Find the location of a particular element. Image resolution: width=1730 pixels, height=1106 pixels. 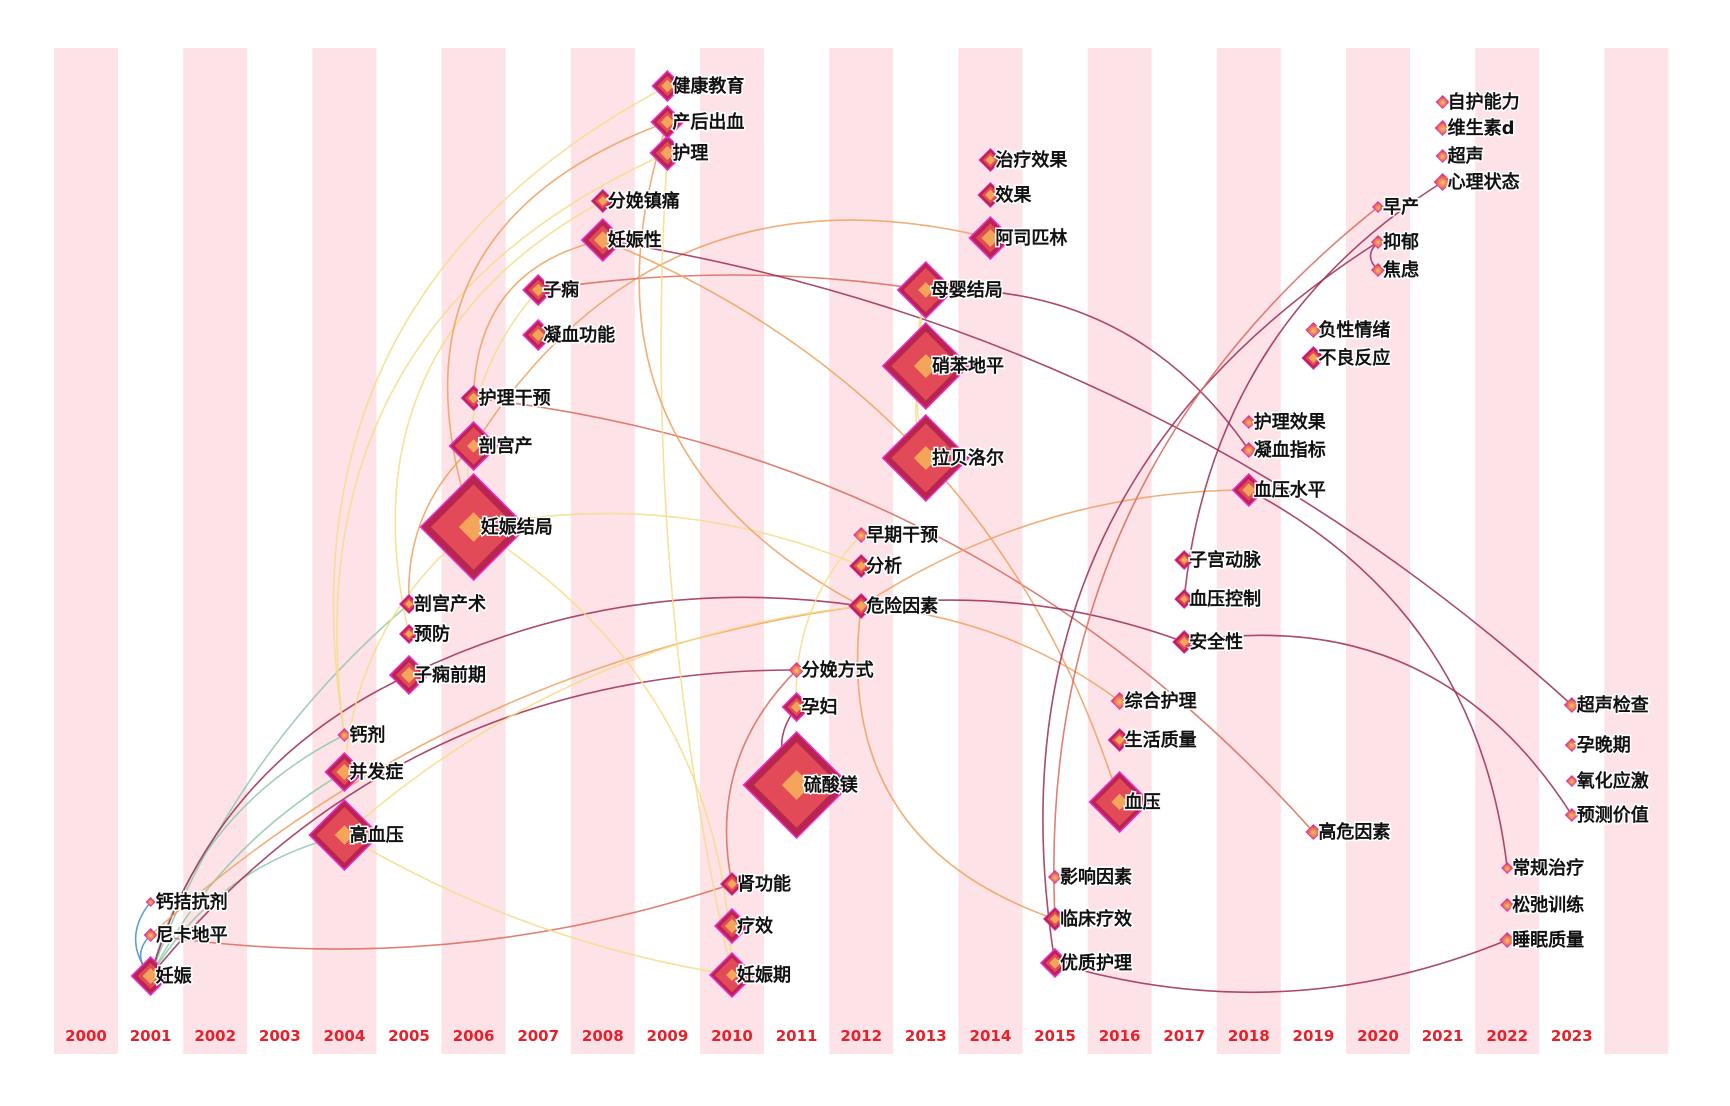

keyword-node: 预防 is located at coordinates (425, 634).